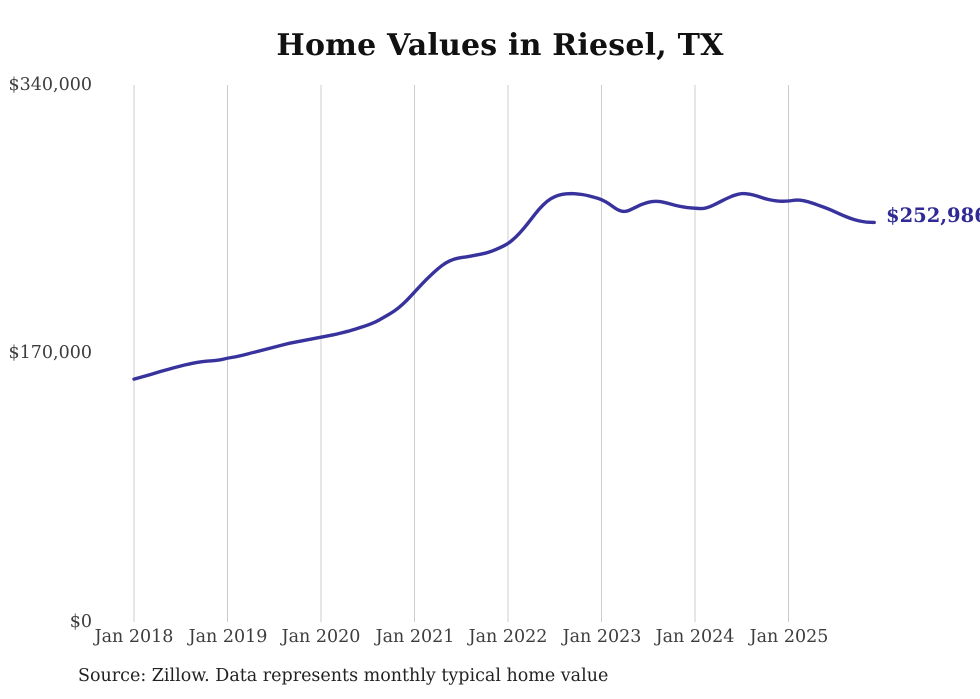  What do you see at coordinates (602, 637) in the screenshot?
I see `x-axis-tick-jan-2023: Jan 2023` at bounding box center [602, 637].